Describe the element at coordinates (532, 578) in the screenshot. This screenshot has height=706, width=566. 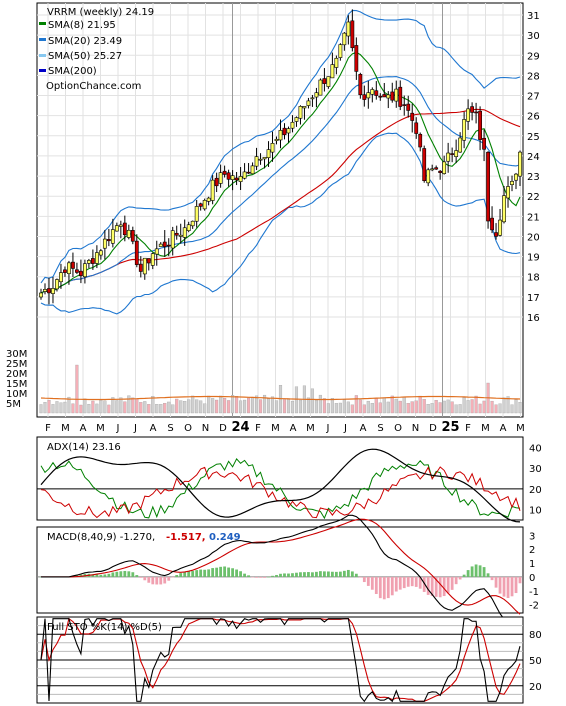
I see `panel-tick-label: 0` at that location.